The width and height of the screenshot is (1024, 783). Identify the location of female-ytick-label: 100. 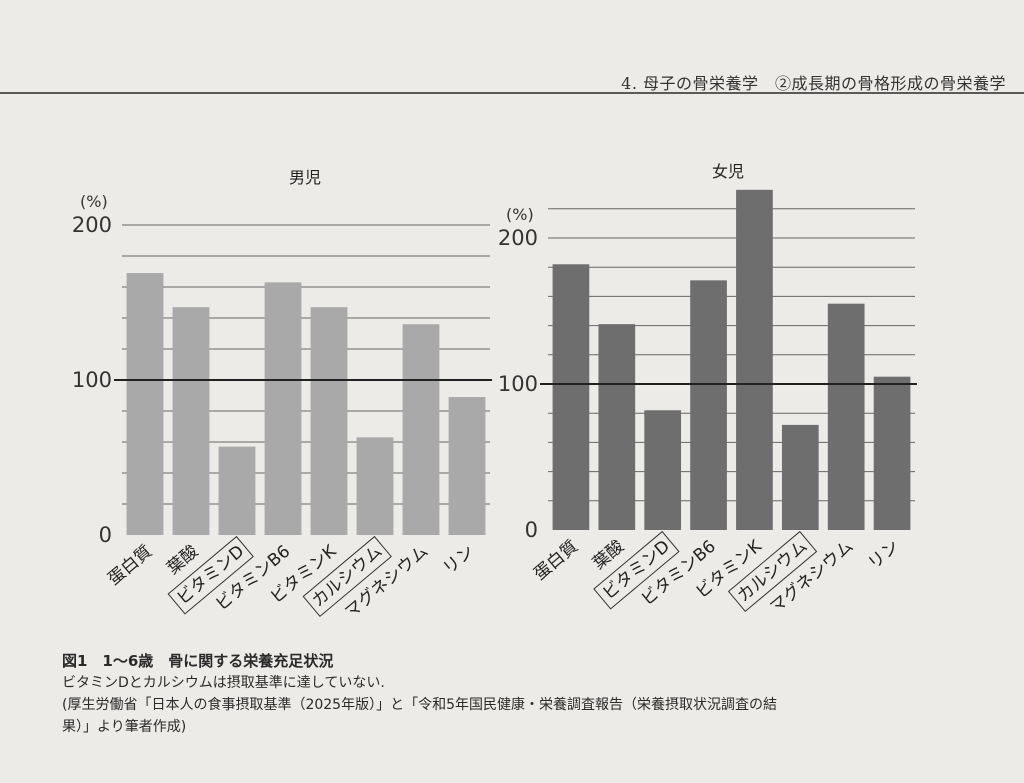
(518, 384).